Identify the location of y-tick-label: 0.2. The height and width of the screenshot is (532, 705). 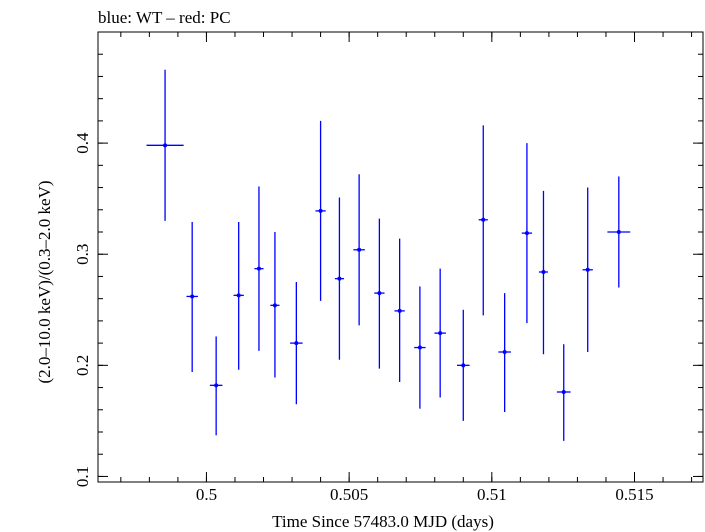
(82, 365).